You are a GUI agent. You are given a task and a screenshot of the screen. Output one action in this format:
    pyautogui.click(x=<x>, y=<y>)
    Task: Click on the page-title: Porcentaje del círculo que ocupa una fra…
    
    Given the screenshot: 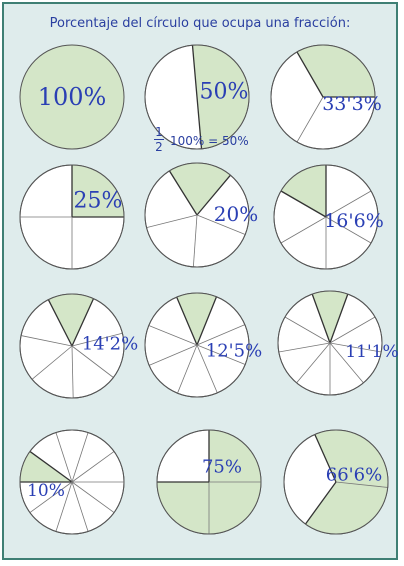 What is the action you would take?
    pyautogui.click(x=200, y=23)
    